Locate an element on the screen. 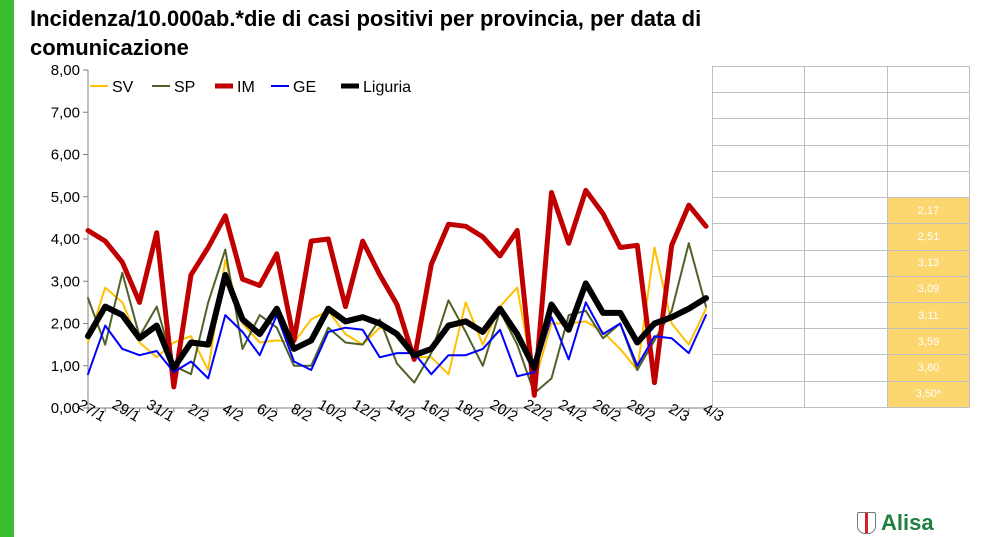 This screenshot has height=537, width=984. alisa-logo: Alisa is located at coordinates (895, 523).